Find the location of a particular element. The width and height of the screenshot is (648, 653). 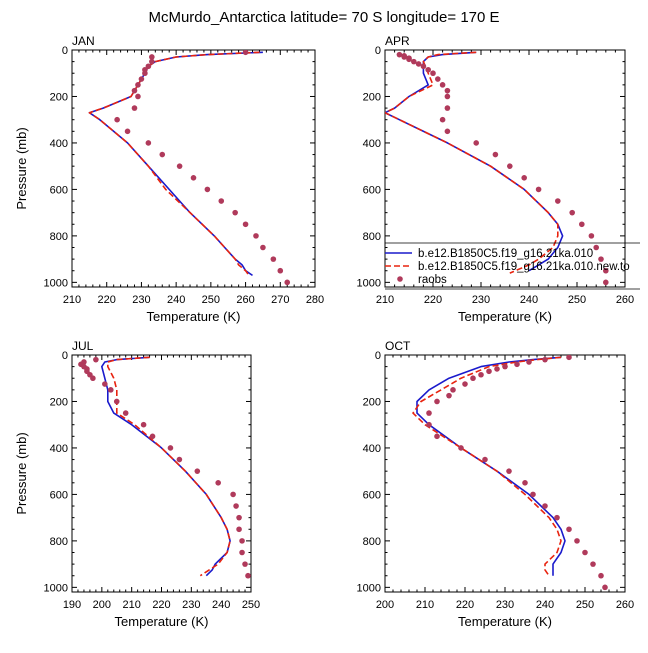

y-tick-label: 1000 is located at coordinates (369, 283).